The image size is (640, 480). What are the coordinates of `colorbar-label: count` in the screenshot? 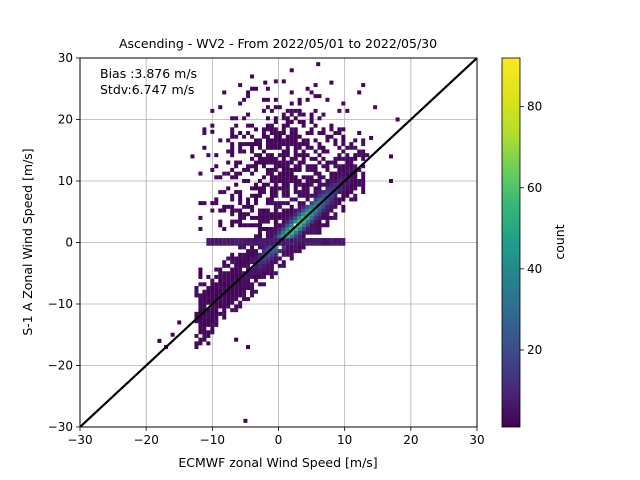 It's located at (559, 241).